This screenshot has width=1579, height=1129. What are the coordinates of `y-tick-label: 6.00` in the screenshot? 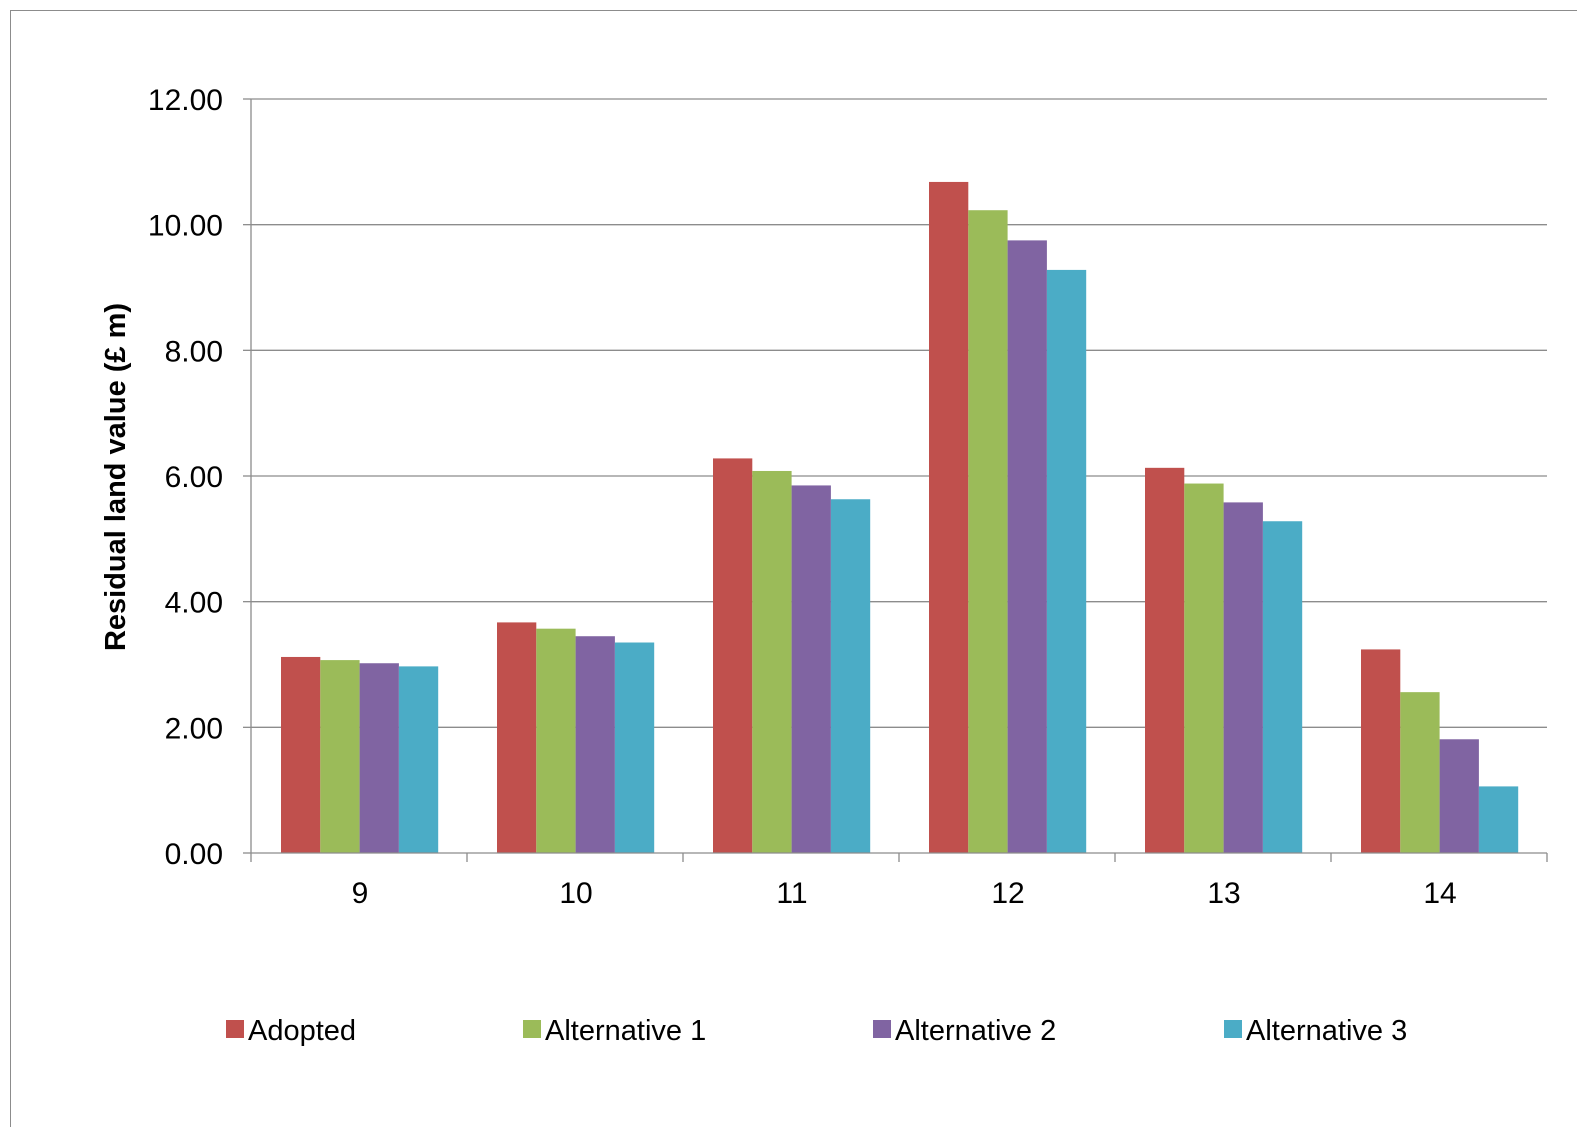 It's located at (194, 477).